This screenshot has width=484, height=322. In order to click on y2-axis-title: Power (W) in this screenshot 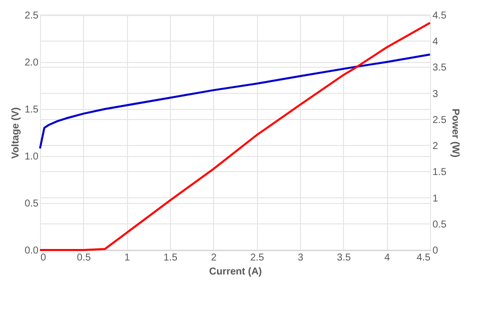, I will do `click(454, 133)`.